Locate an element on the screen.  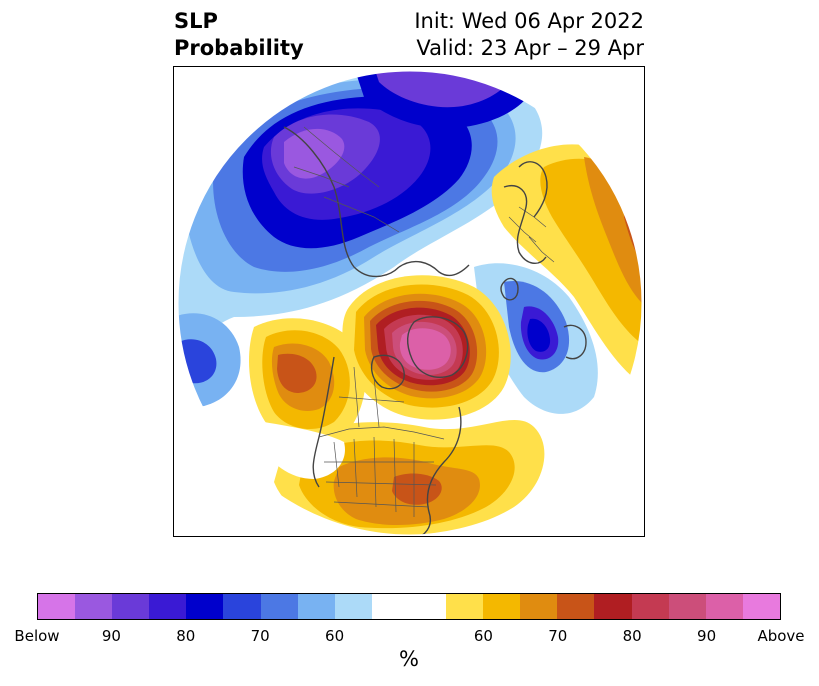
colorbar-tick-label: Below is located at coordinates (37, 636).